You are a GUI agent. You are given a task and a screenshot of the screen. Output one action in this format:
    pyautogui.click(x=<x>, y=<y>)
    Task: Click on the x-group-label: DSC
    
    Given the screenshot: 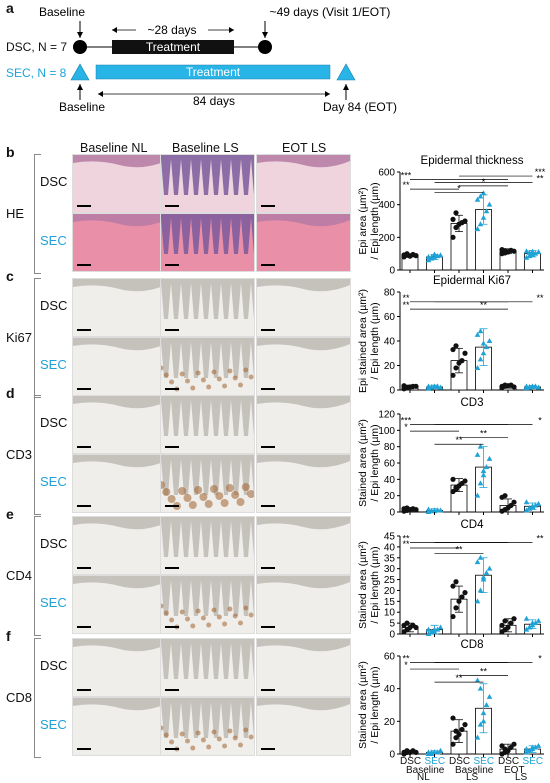 What is the action you would take?
    pyautogui.click(x=509, y=761)
    